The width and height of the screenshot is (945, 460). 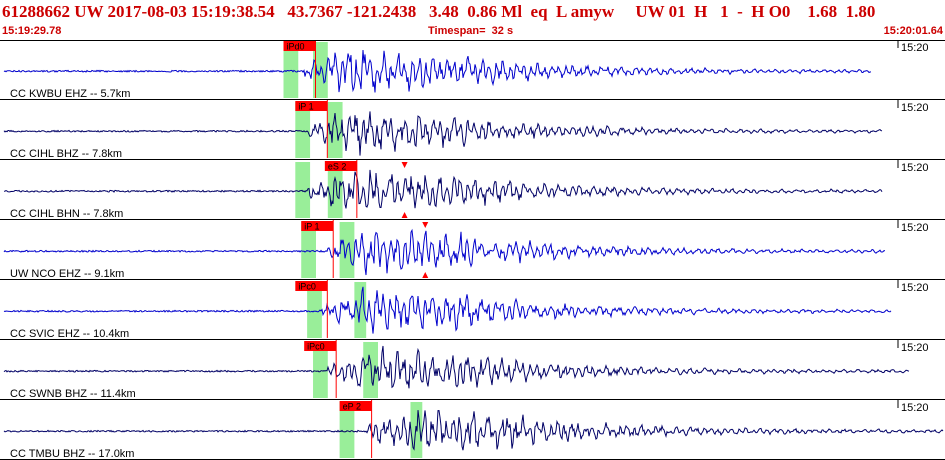 I want to click on pick-label: iPd0, so click(x=296, y=47).